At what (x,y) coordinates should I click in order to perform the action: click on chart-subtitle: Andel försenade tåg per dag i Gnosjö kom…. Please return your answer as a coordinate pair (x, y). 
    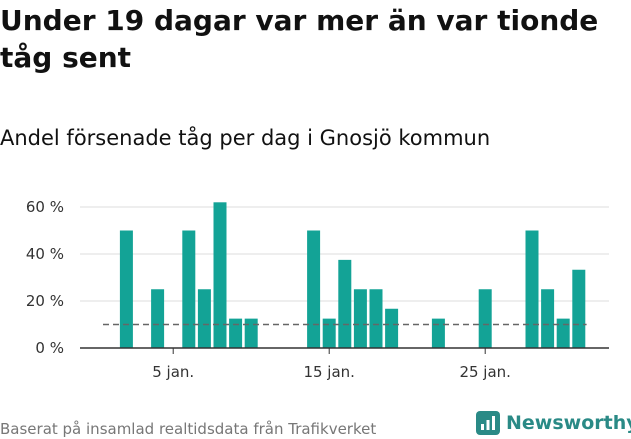
    Looking at the image, I should click on (245, 138).